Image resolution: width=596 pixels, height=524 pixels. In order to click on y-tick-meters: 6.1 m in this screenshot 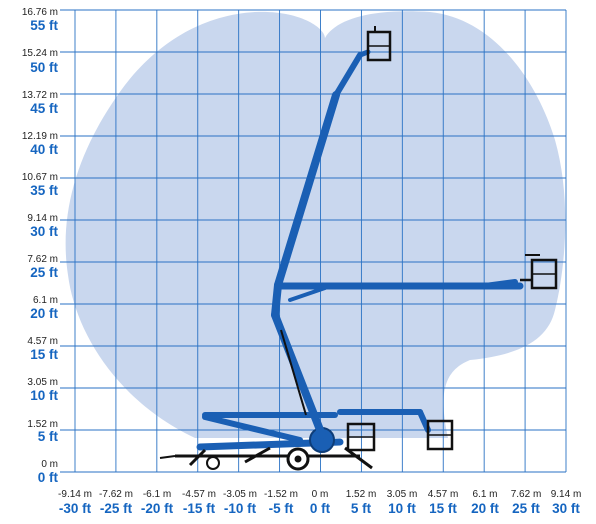, I will do `click(45, 300)`.